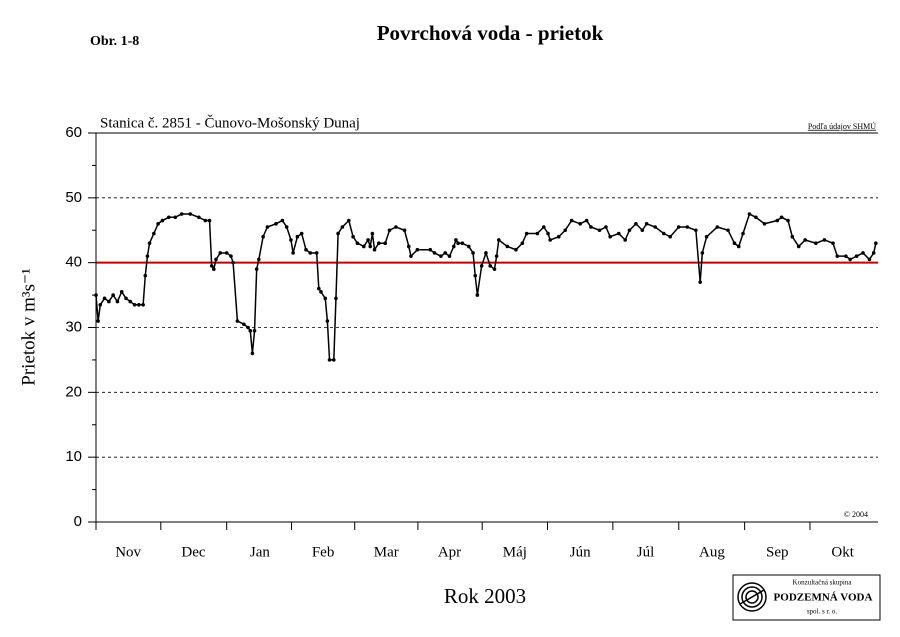 The height and width of the screenshot is (637, 900). I want to click on y-tick-label: 50, so click(73, 197).